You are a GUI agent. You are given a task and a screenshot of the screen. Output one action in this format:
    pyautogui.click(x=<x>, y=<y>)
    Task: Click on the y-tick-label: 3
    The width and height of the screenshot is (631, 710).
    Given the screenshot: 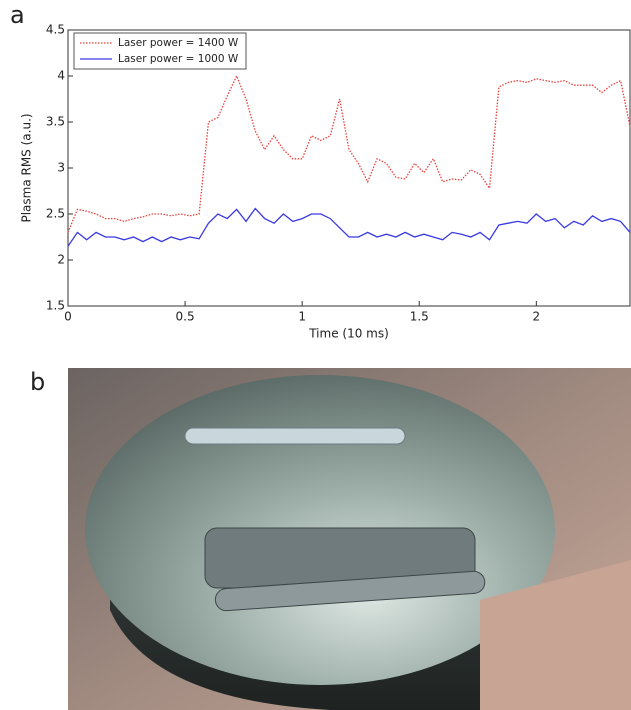 What is the action you would take?
    pyautogui.click(x=61, y=168)
    